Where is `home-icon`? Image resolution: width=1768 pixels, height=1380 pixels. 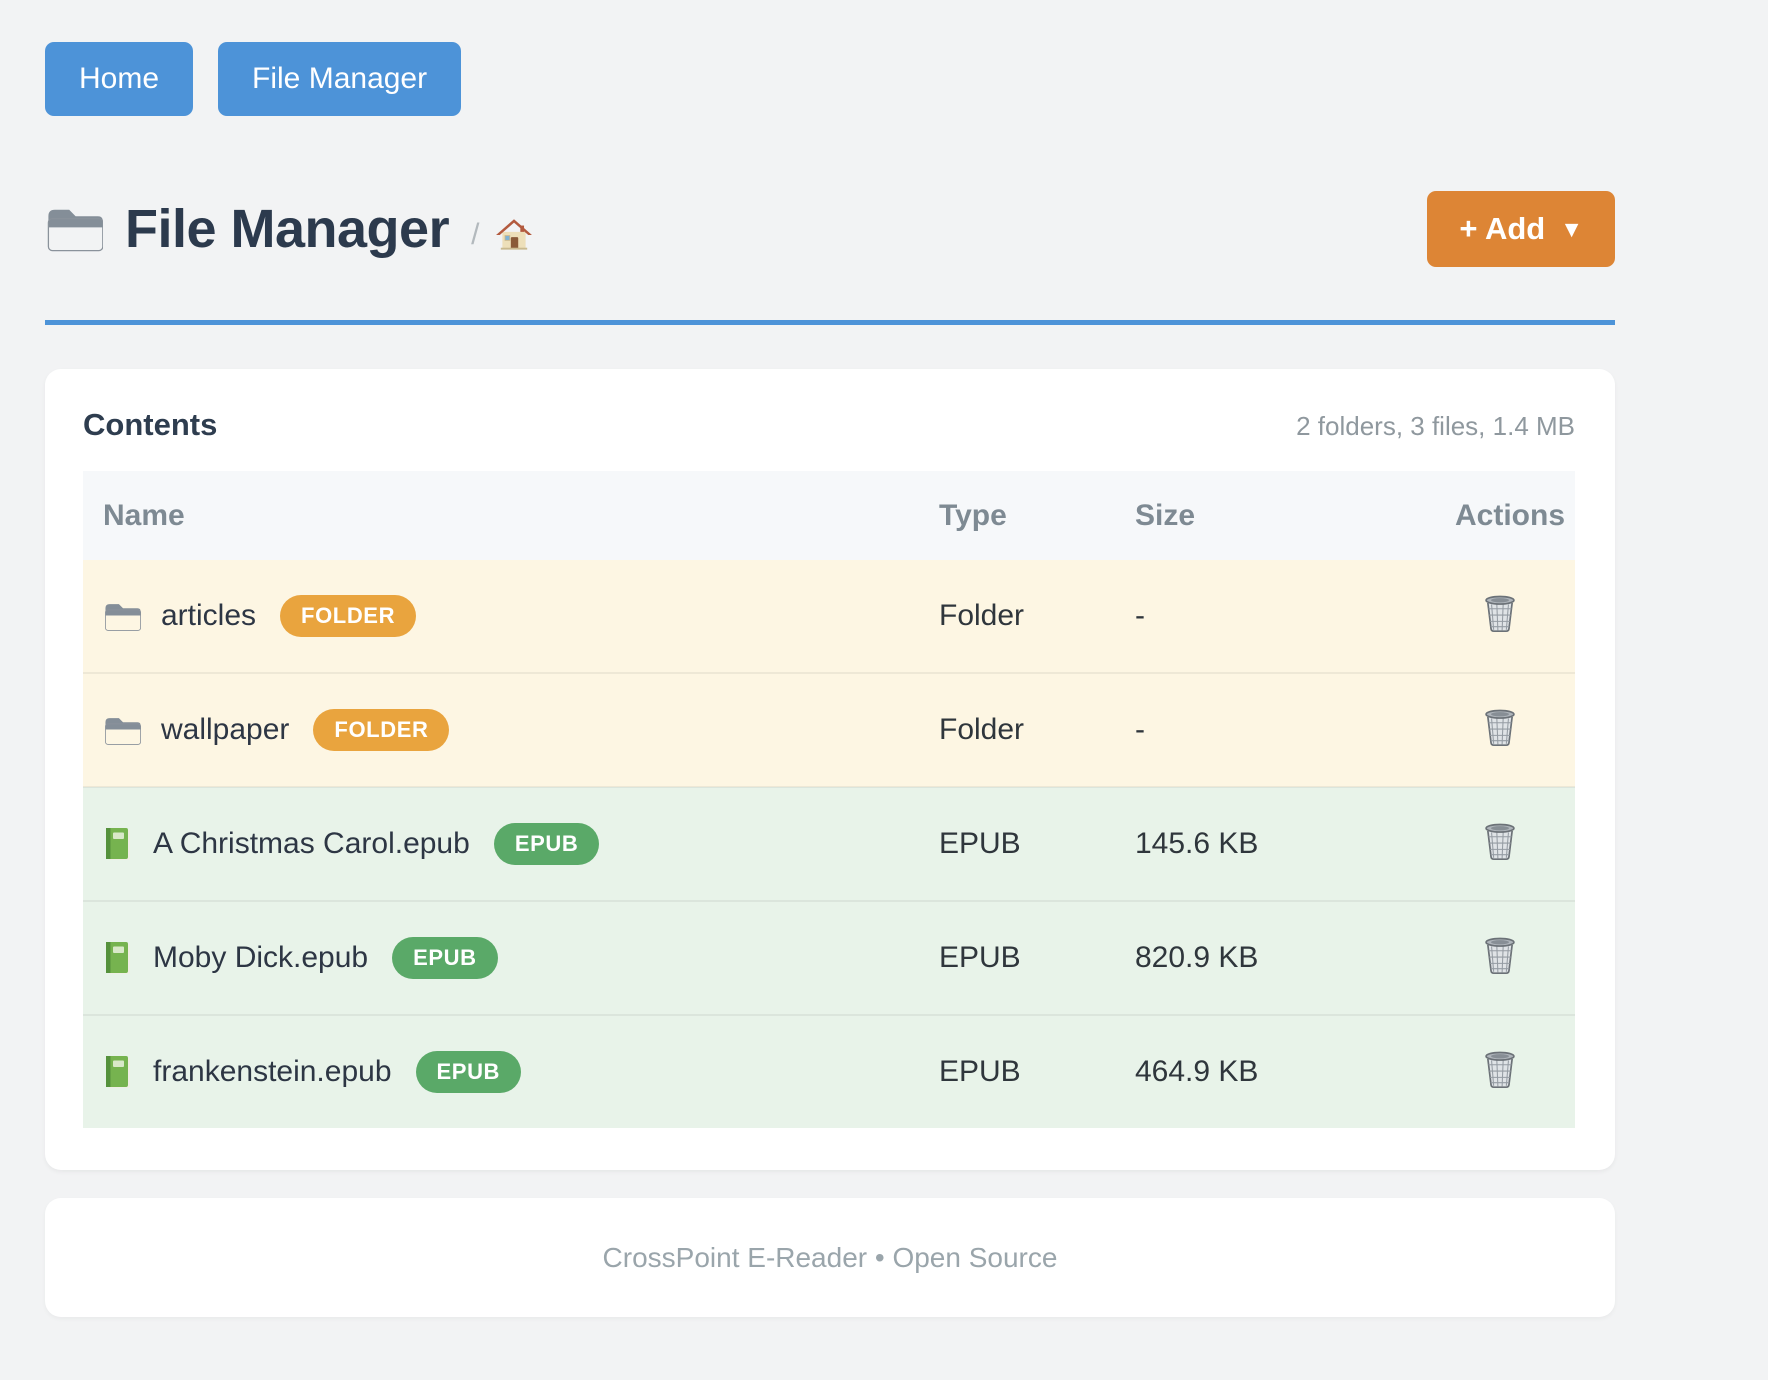
home-icon is located at coordinates (514, 234).